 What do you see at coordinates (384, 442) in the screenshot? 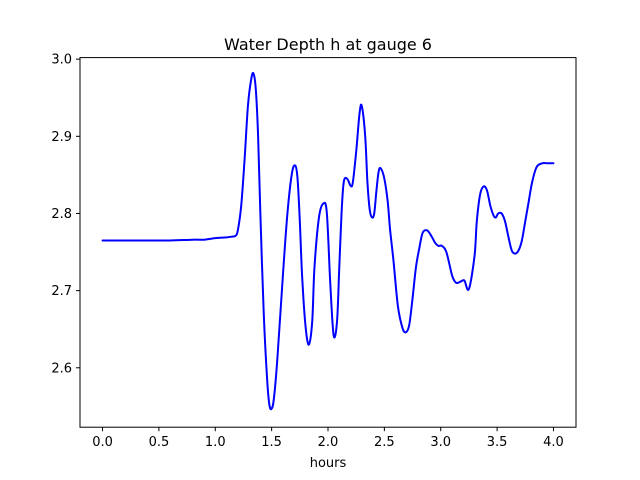
I see `x-tick-label: 2.5` at bounding box center [384, 442].